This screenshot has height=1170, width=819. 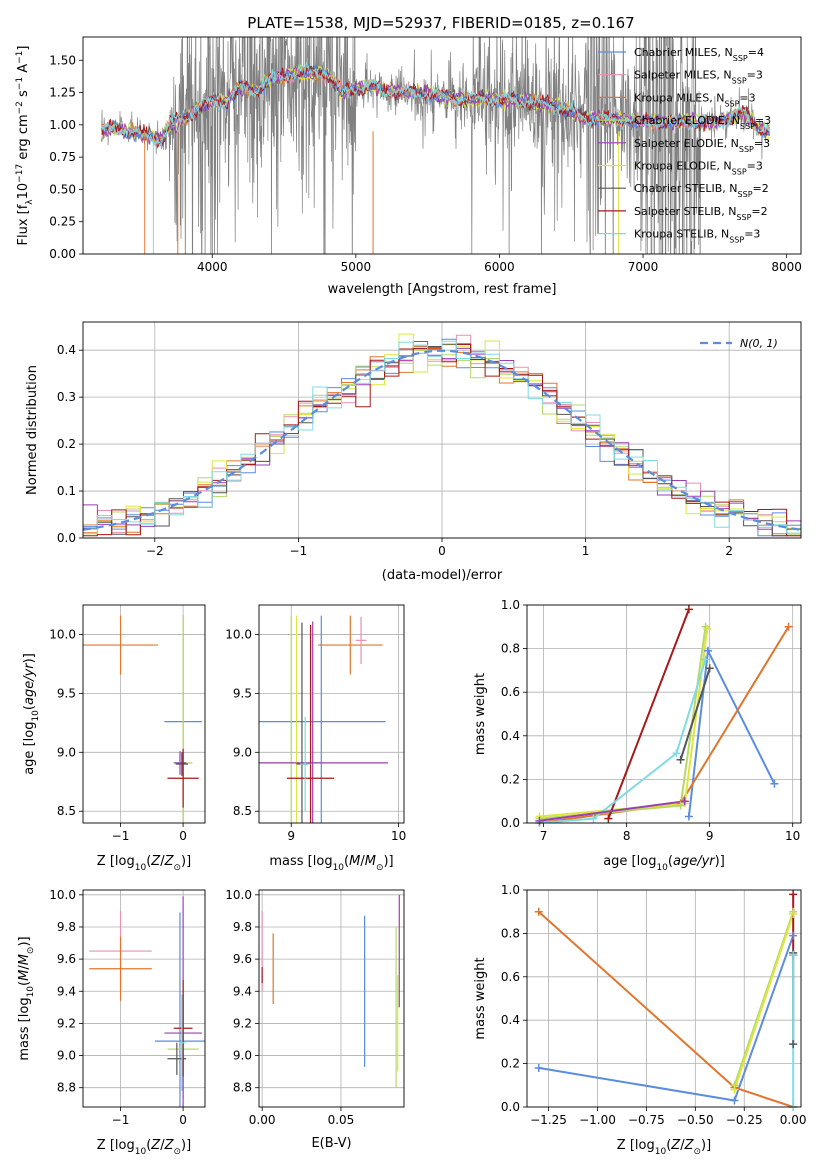 What do you see at coordinates (698, 168) in the screenshot?
I see `legend-entry: Kroupa ELODIE, NSSP=3` at bounding box center [698, 168].